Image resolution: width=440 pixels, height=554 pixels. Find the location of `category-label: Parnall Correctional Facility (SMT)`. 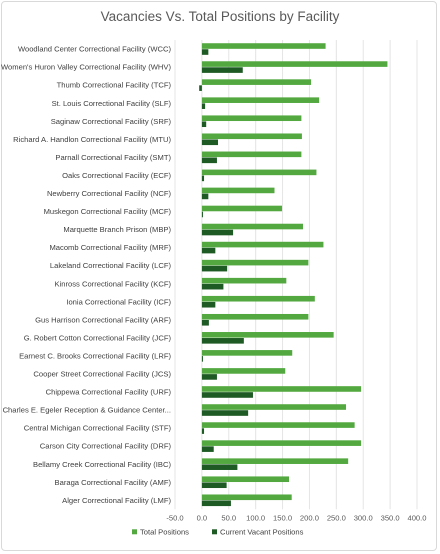

category-label: Parnall Correctional Facility (SMT) is located at coordinates (113, 157).